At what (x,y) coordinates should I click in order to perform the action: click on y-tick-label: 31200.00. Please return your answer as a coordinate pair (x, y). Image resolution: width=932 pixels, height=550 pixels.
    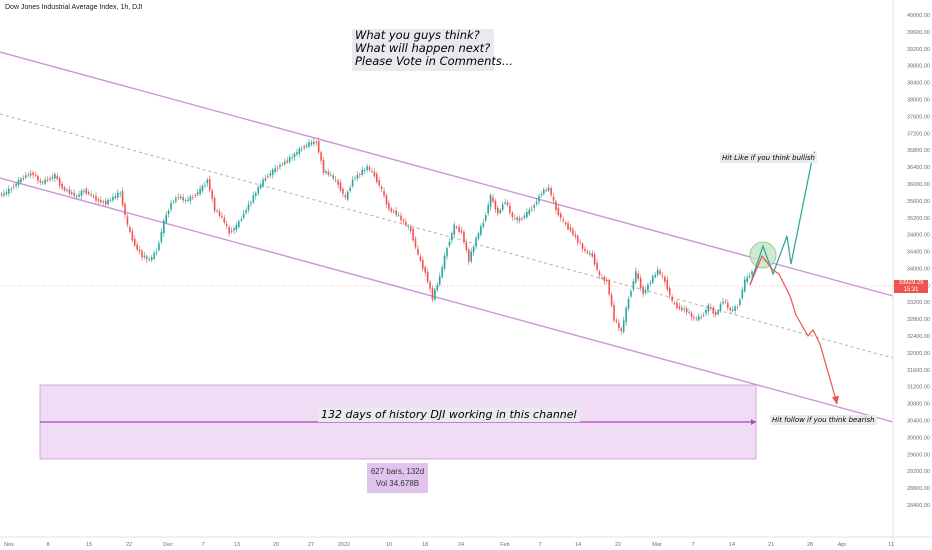
    Looking at the image, I should click on (918, 388).